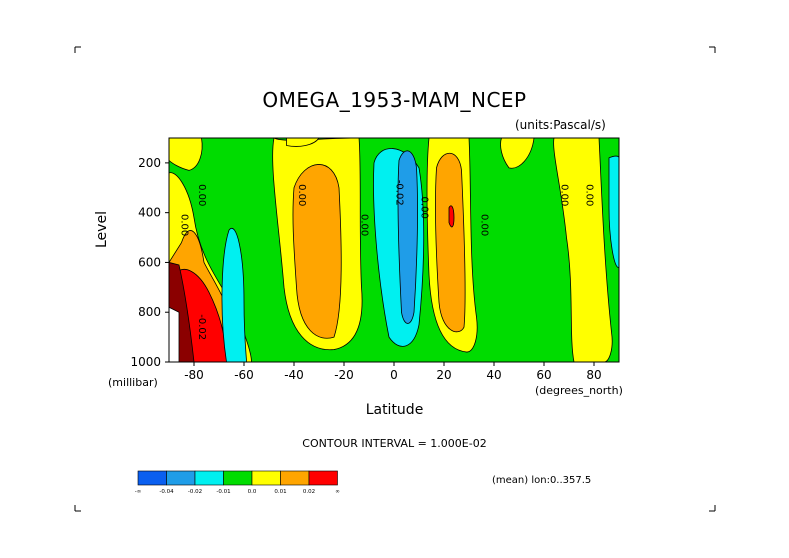 The height and width of the screenshot is (558, 789). What do you see at coordinates (317, 251) in the screenshot?
I see `band-midsouth-orange` at bounding box center [317, 251].